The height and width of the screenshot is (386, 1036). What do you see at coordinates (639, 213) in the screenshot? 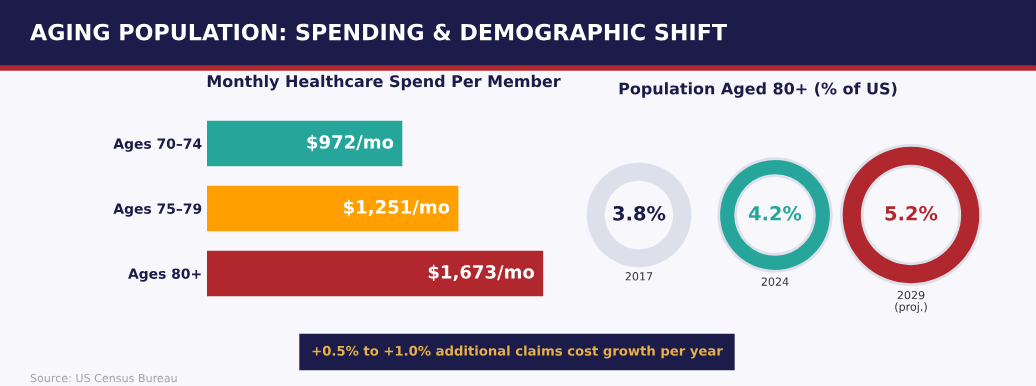
I see `data-label: 3.8%` at bounding box center [639, 213].